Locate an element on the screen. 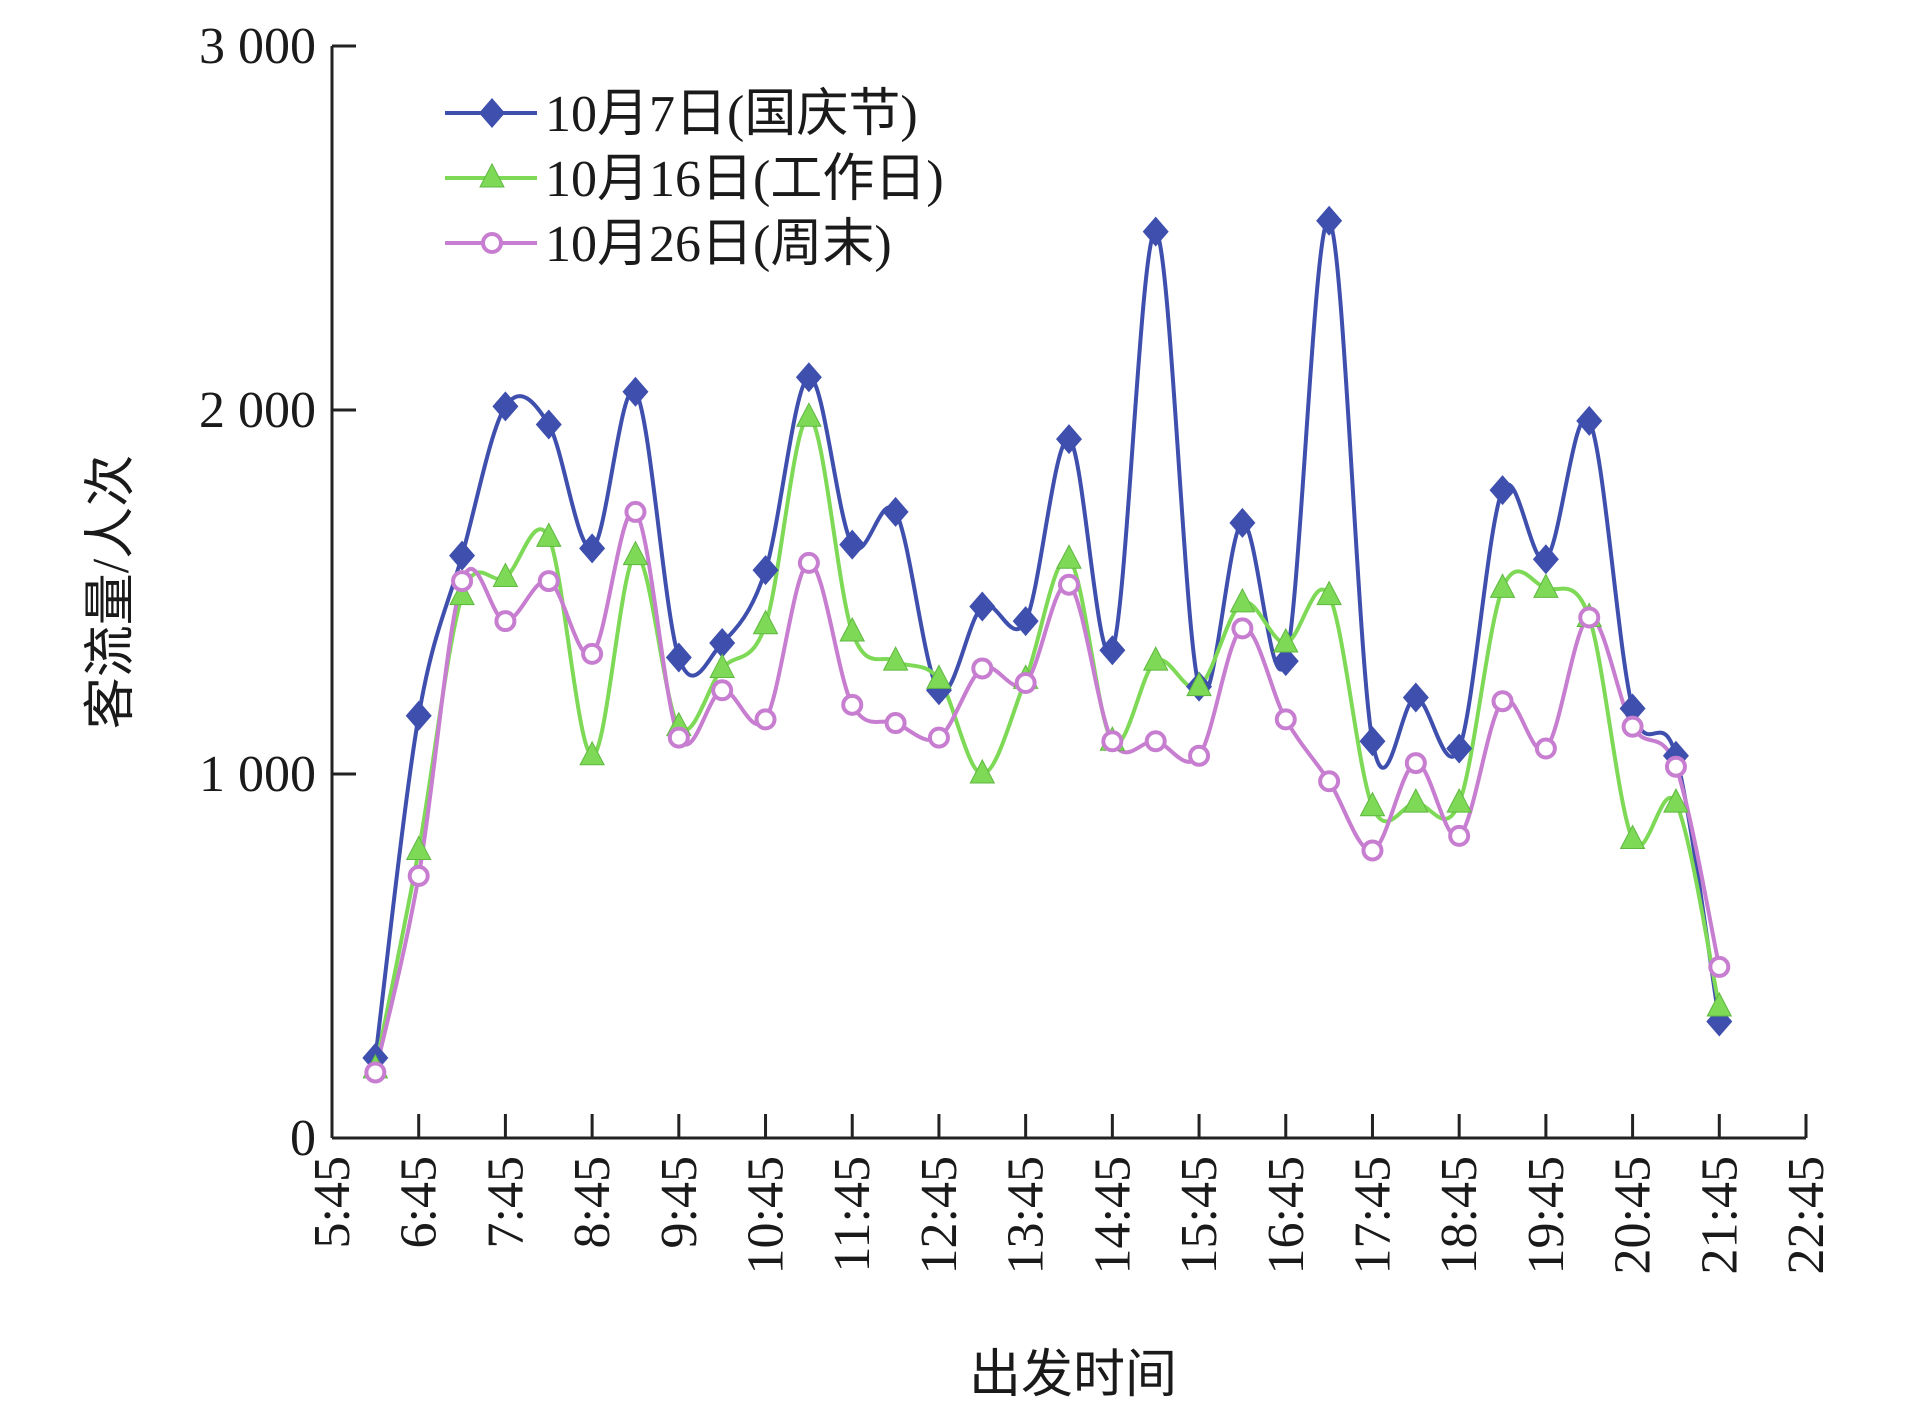 Image resolution: width=1913 pixels, height=1422 pixels. y-axis-label: 客流量/人次 is located at coordinates (111, 592).